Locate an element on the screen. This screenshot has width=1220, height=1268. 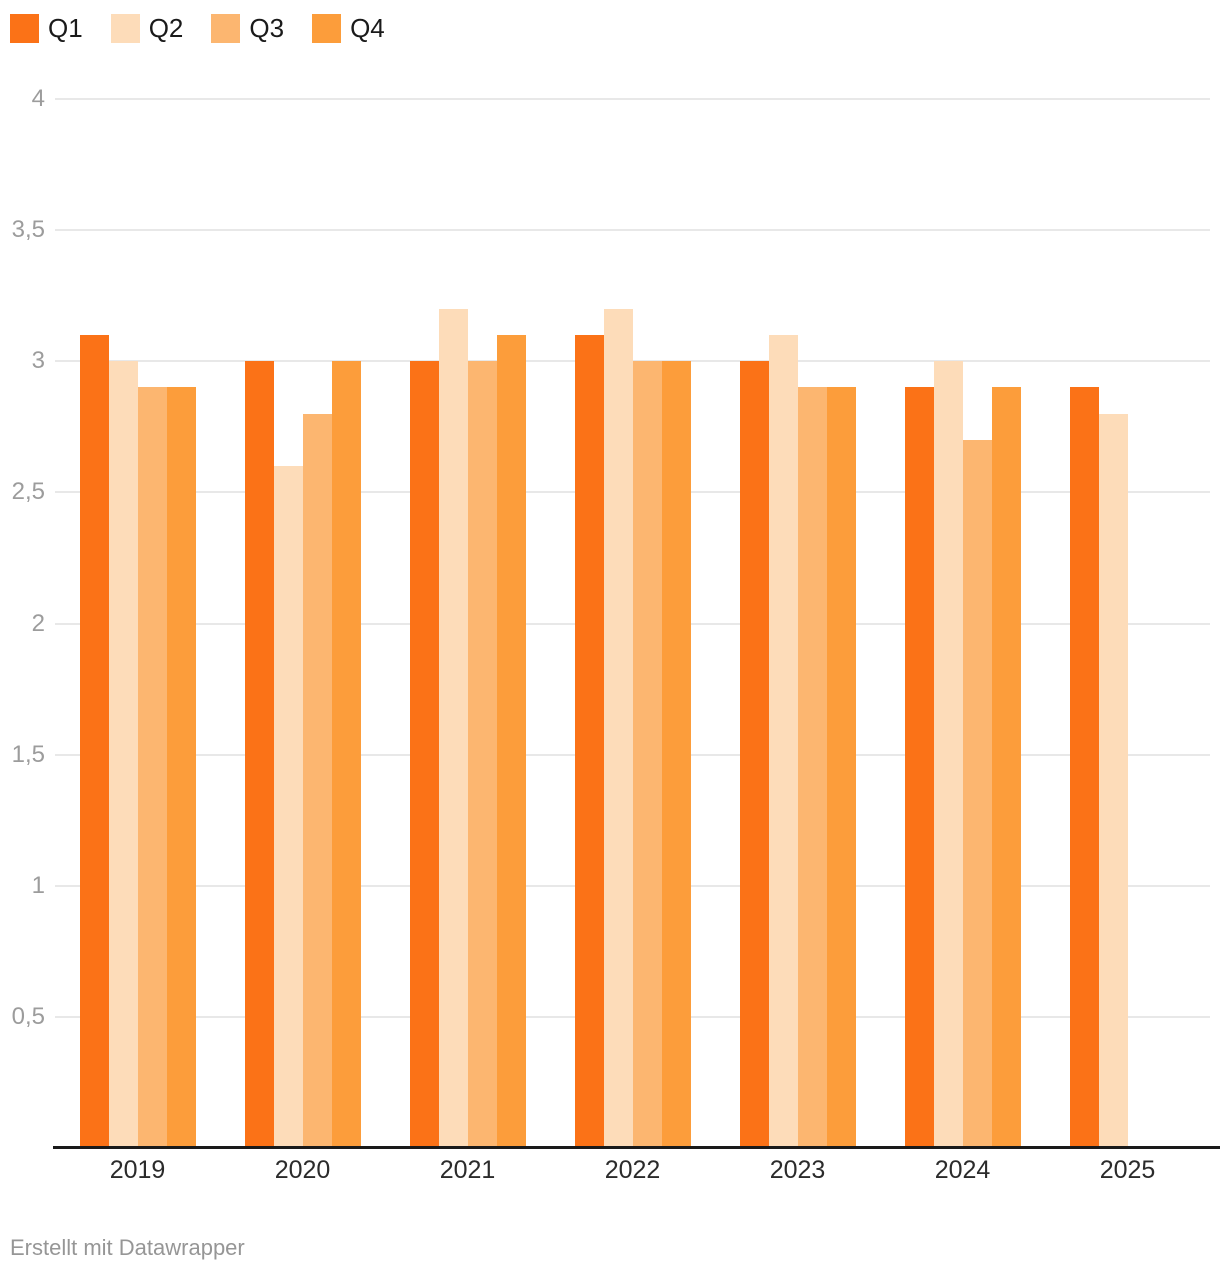
bar-2023-q1 is located at coordinates (754, 754).